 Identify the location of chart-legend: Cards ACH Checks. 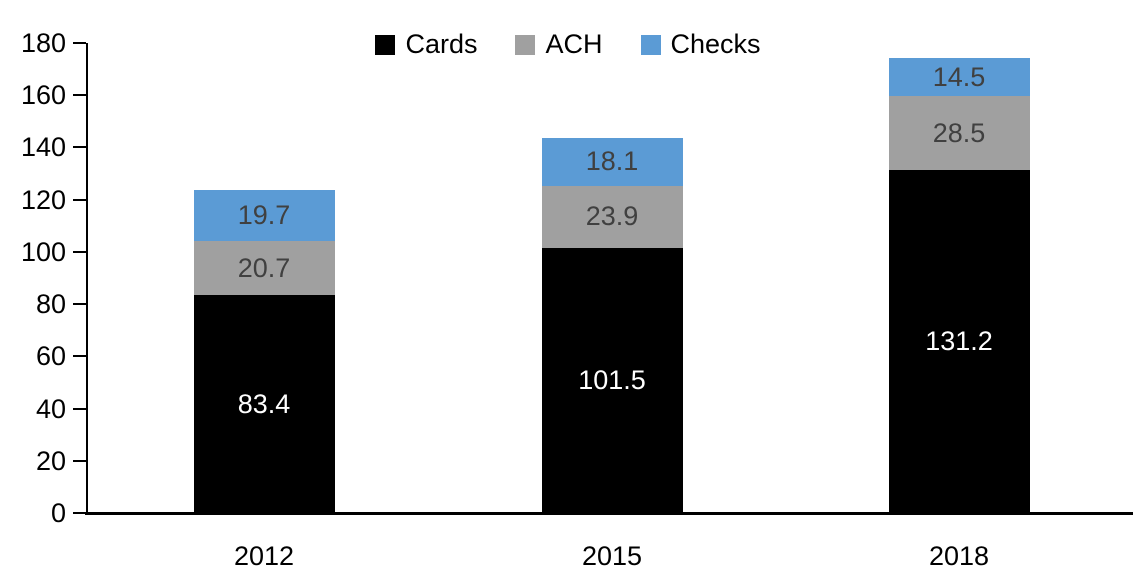
(568, 44).